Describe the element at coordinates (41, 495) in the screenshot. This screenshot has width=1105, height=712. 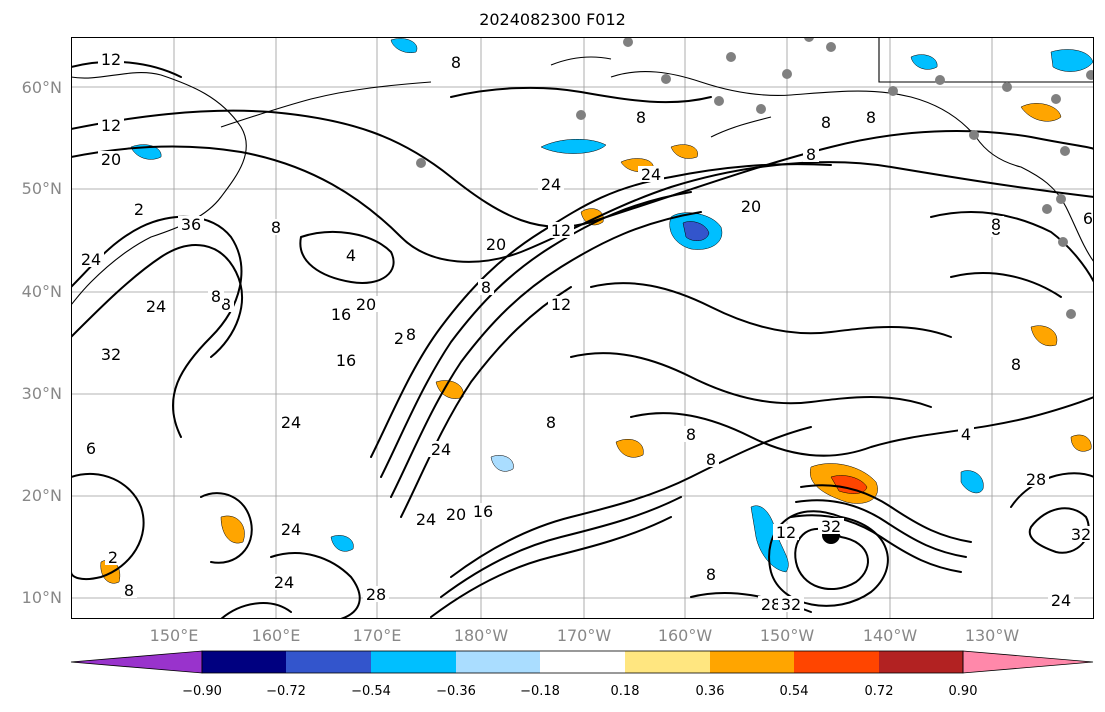
I see `latitude-label-20n: 20°N` at that location.